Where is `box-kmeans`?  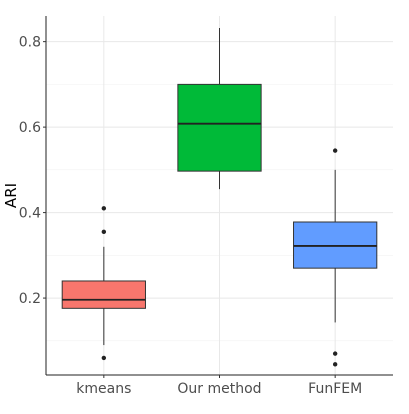 box-kmeans is located at coordinates (103, 283).